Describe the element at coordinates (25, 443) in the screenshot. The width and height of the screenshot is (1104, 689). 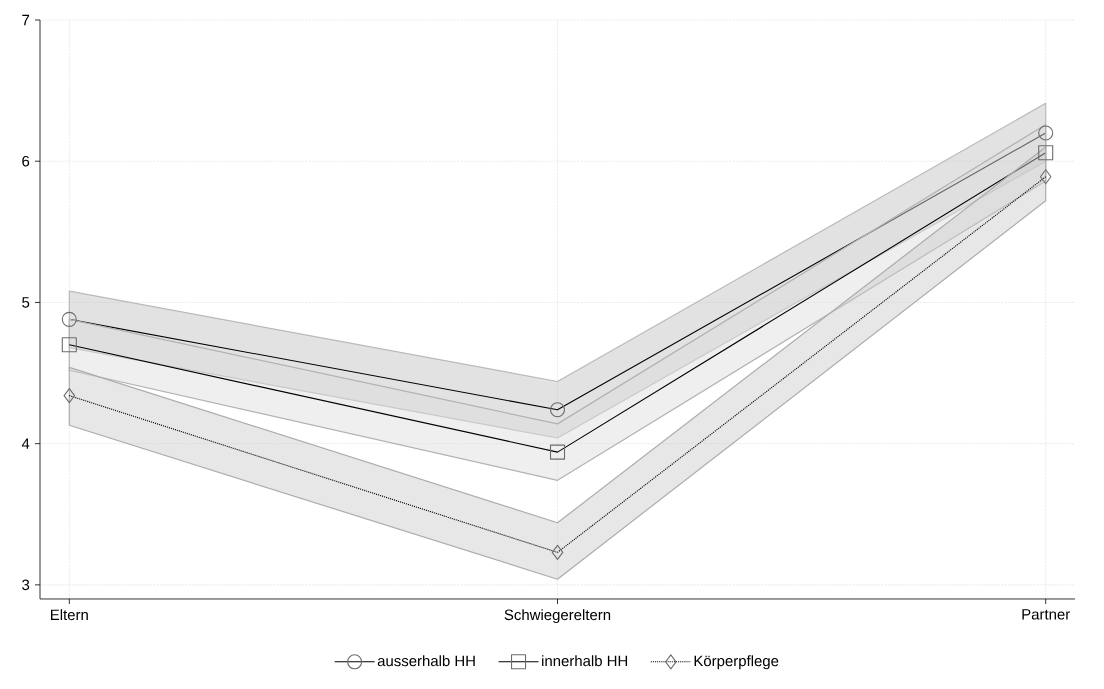
I see `y-tick-label: 4` at that location.